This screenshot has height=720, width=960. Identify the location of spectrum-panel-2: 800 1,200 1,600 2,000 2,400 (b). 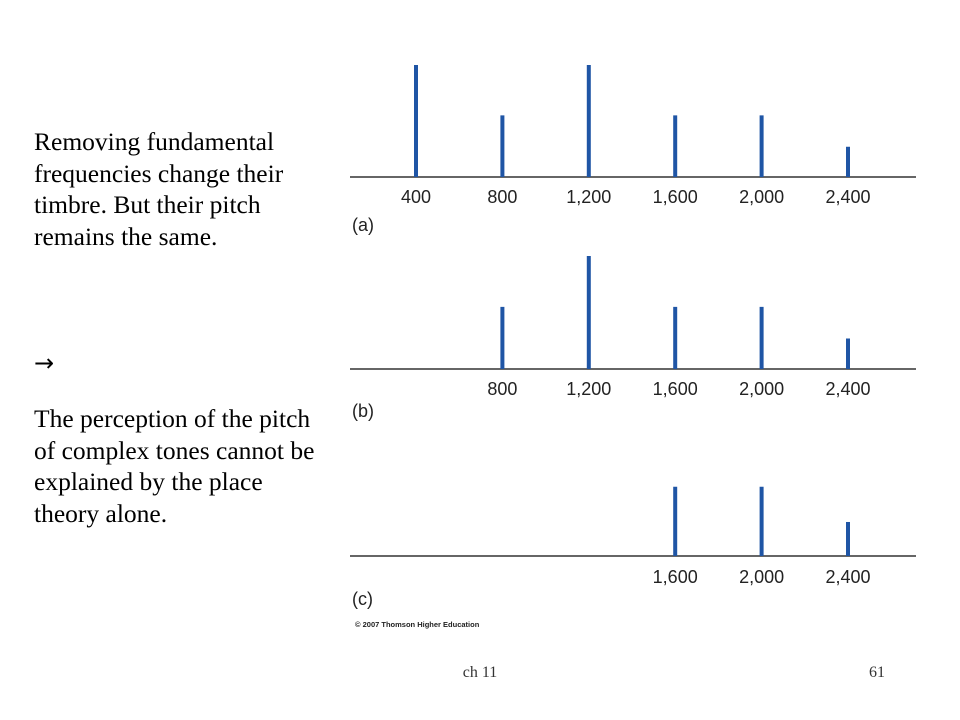
(633, 338).